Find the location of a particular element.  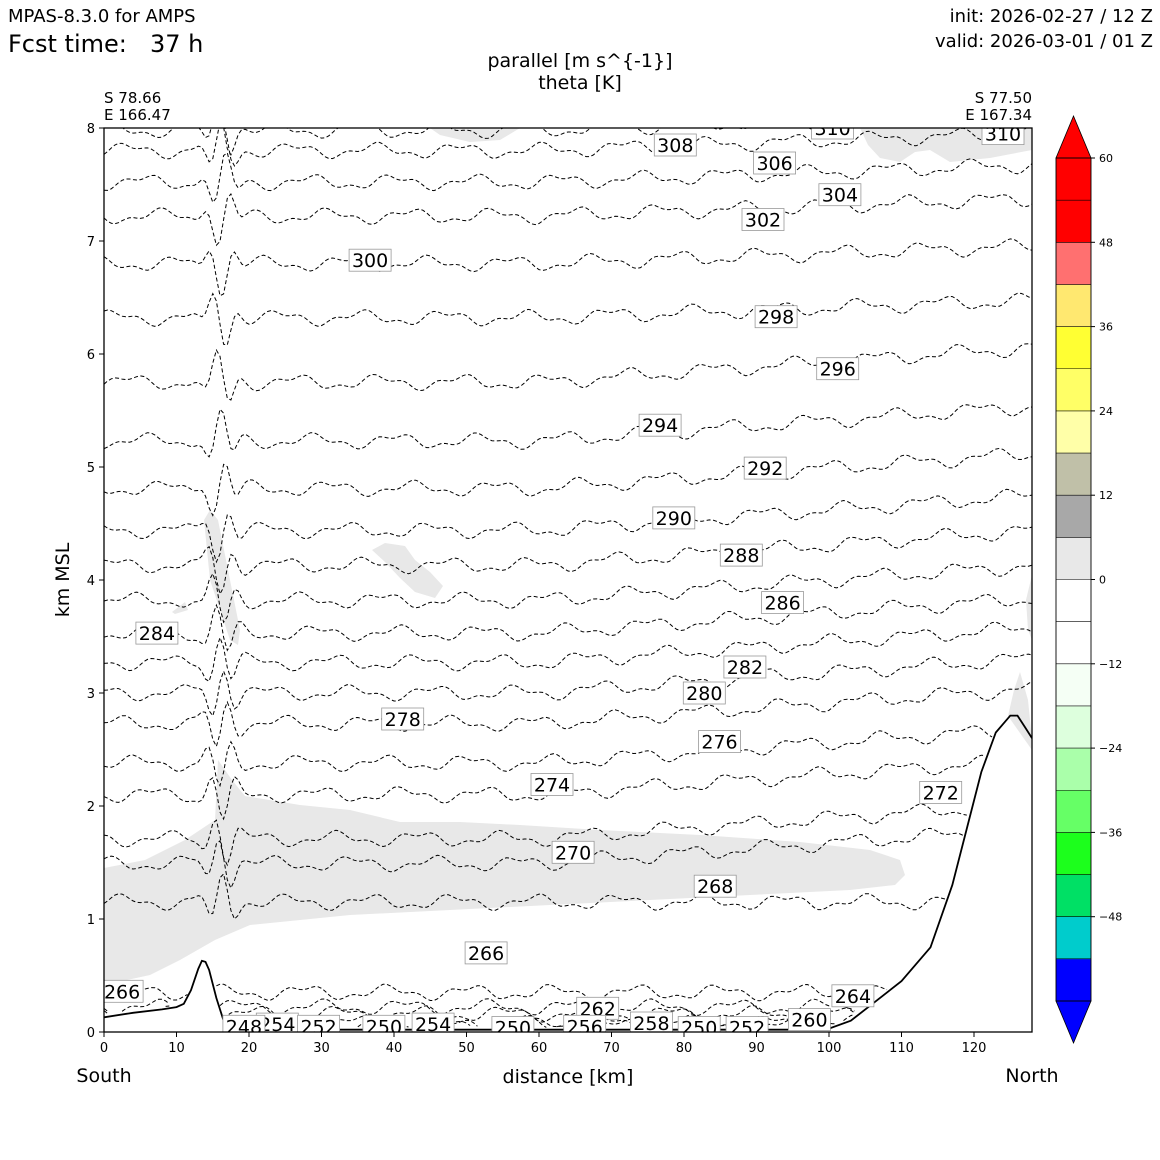

contour-label: 252 is located at coordinates (747, 1028).